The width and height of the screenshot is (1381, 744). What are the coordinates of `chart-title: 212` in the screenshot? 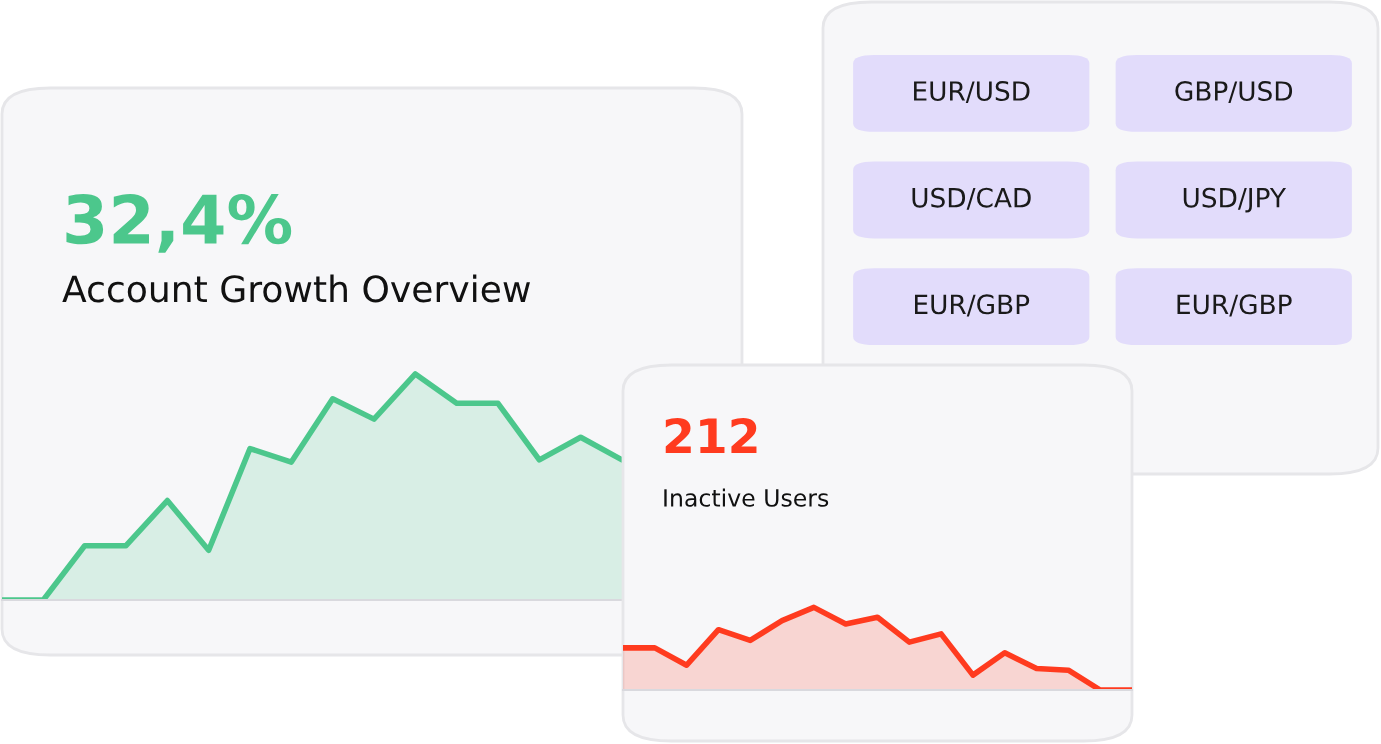 It's located at (711, 435).